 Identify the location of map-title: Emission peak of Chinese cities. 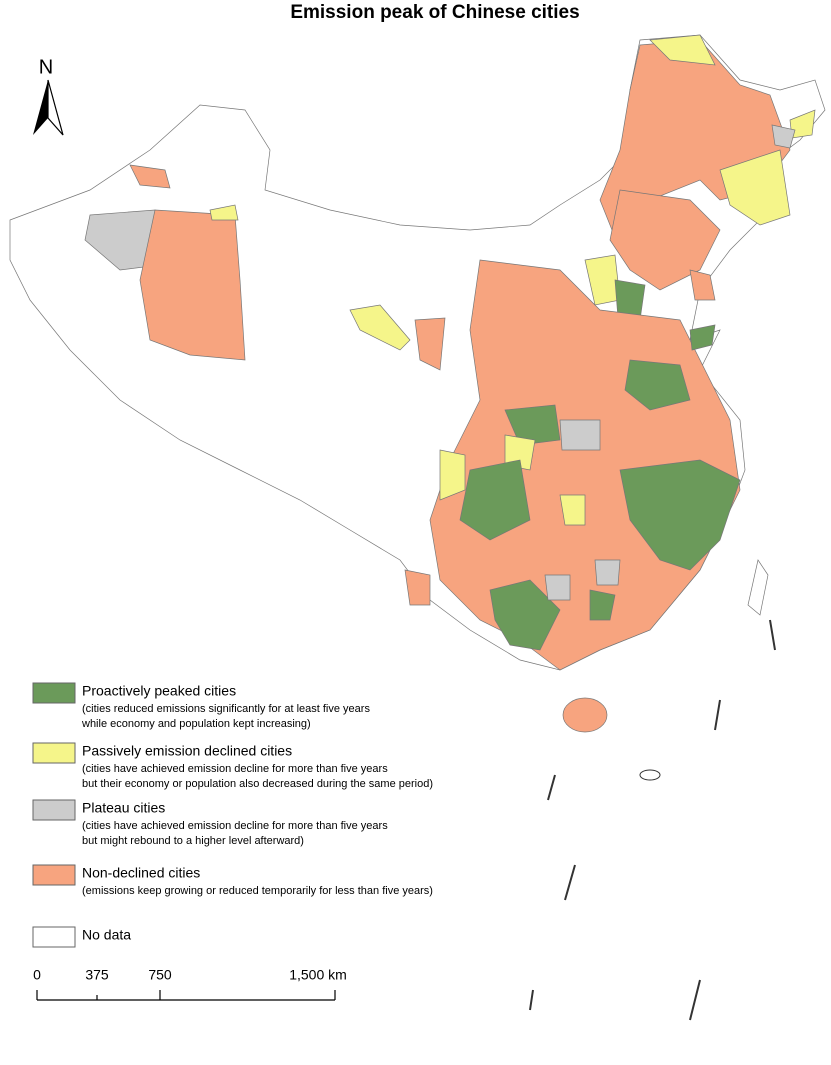
(434, 12).